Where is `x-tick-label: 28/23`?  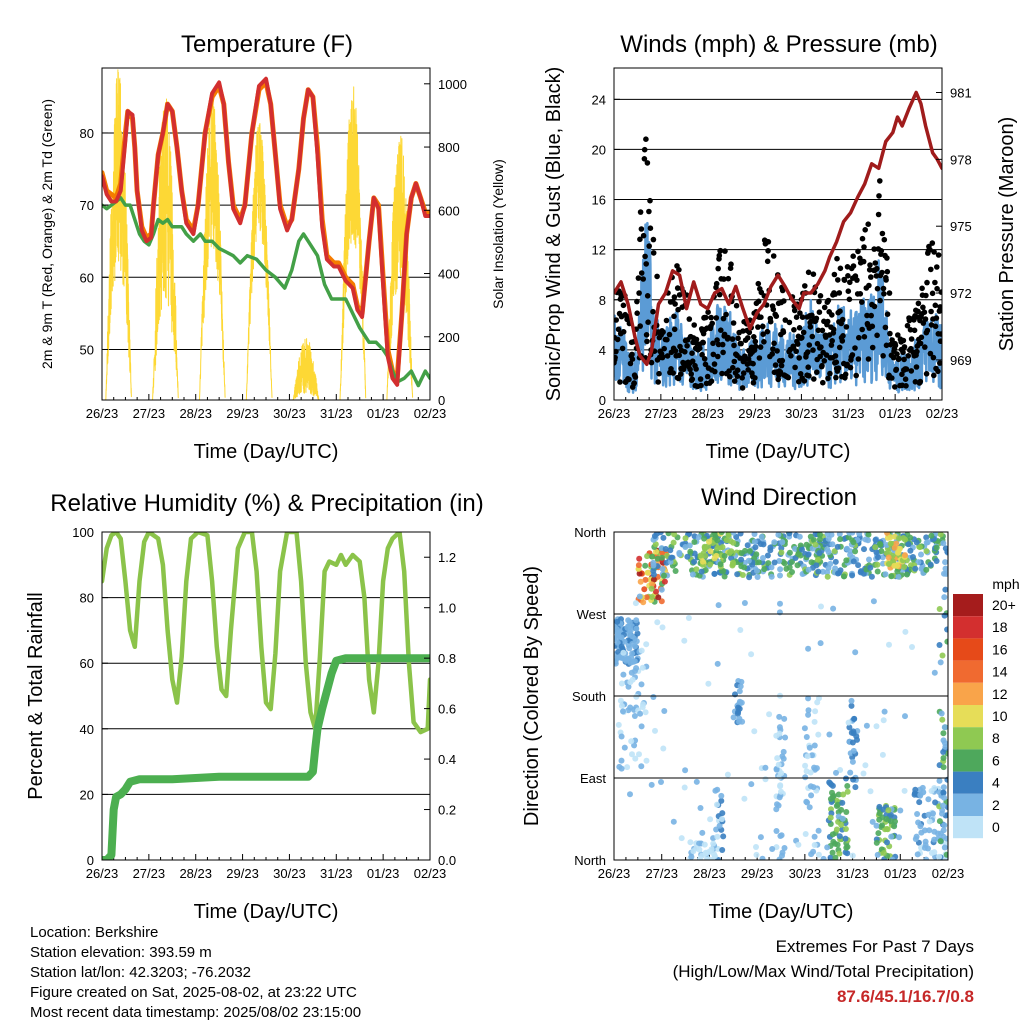
x-tick-label: 28/23 is located at coordinates (195, 413).